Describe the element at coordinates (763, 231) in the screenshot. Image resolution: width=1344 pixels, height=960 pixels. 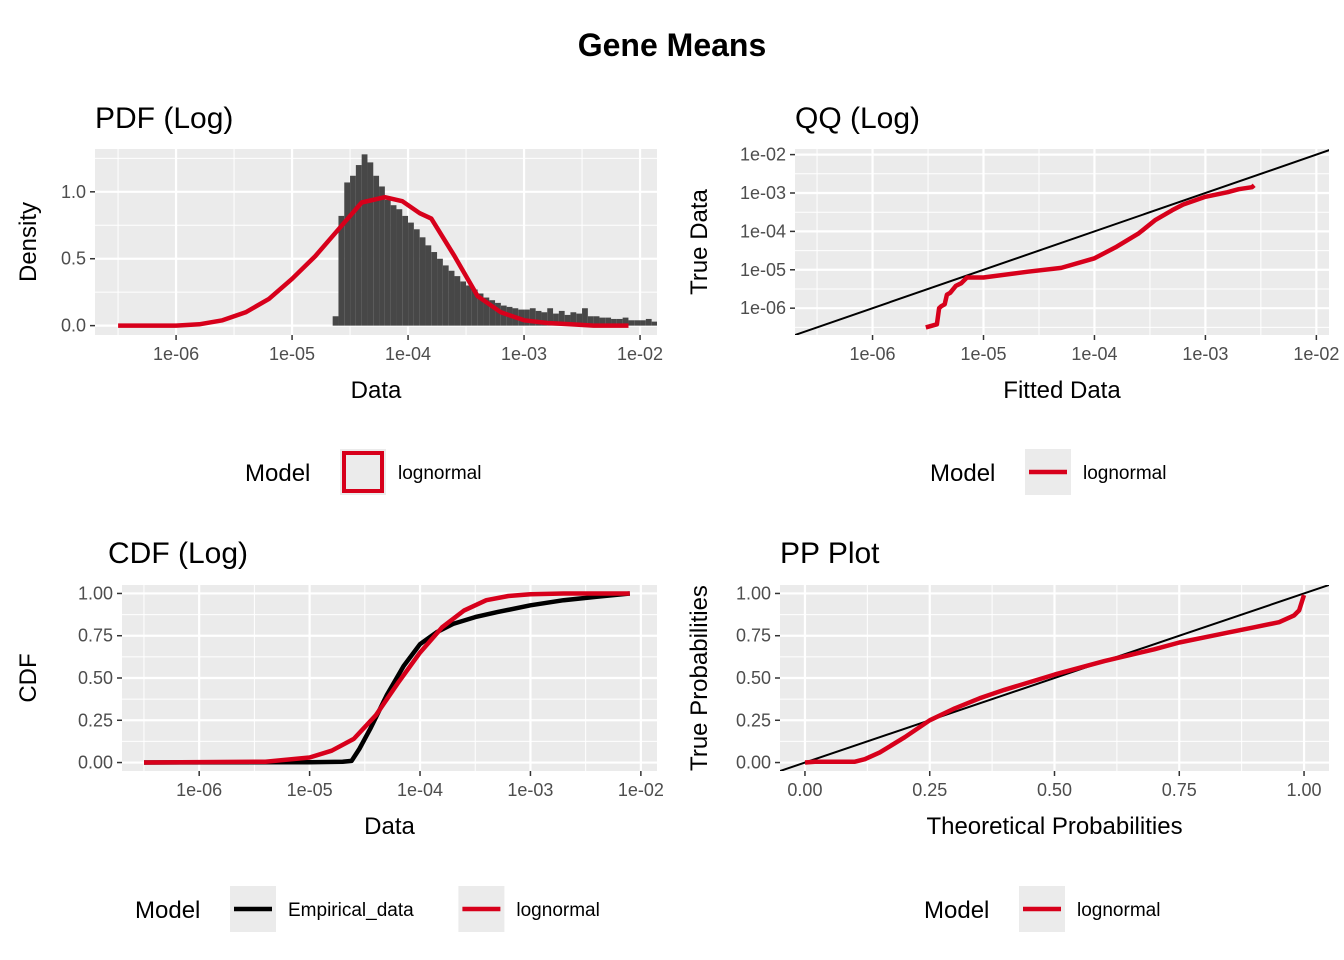
I see `qq-y-tick-label: 1e-04` at that location.